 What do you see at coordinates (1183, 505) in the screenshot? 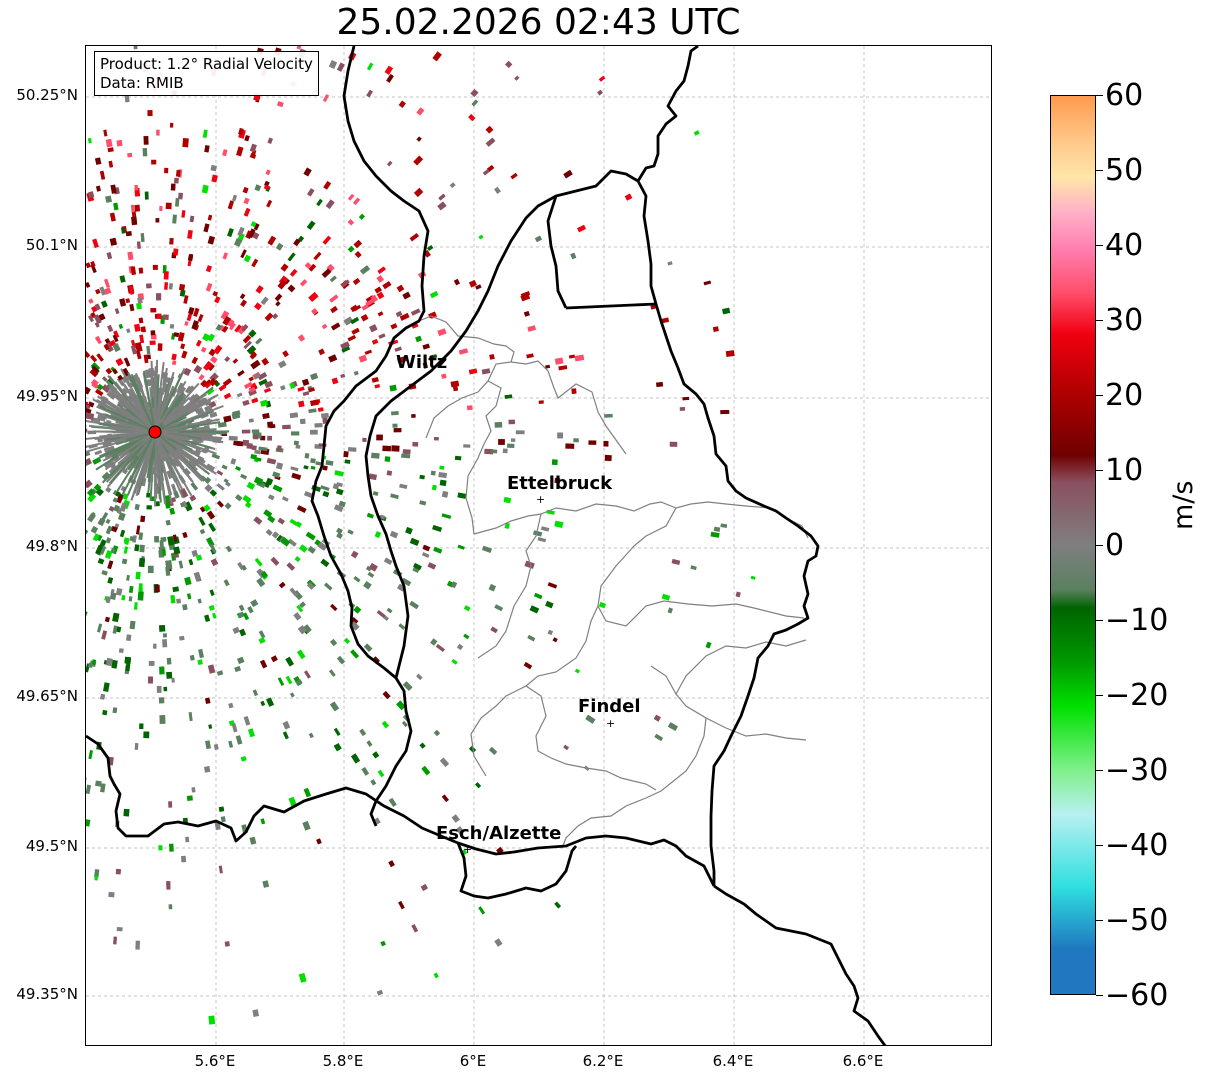
I see `colorbar-unit-label: m/s` at bounding box center [1183, 505].